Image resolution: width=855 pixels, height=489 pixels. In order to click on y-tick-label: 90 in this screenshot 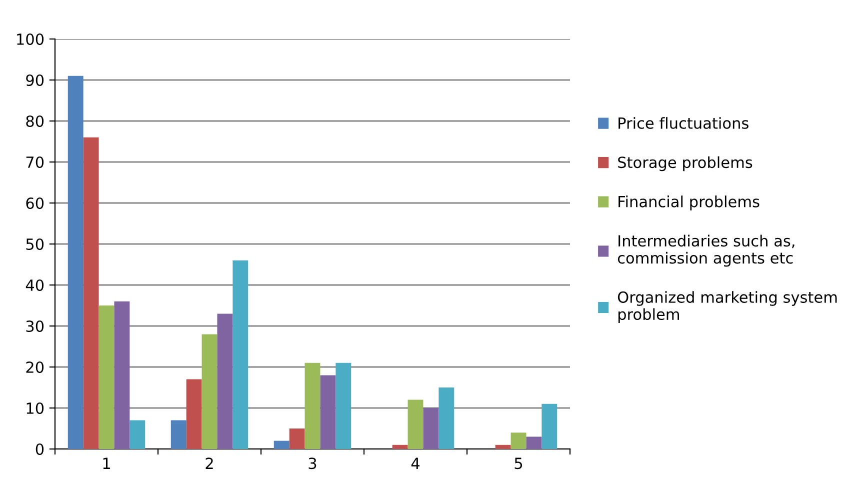, I will do `click(35, 80)`.